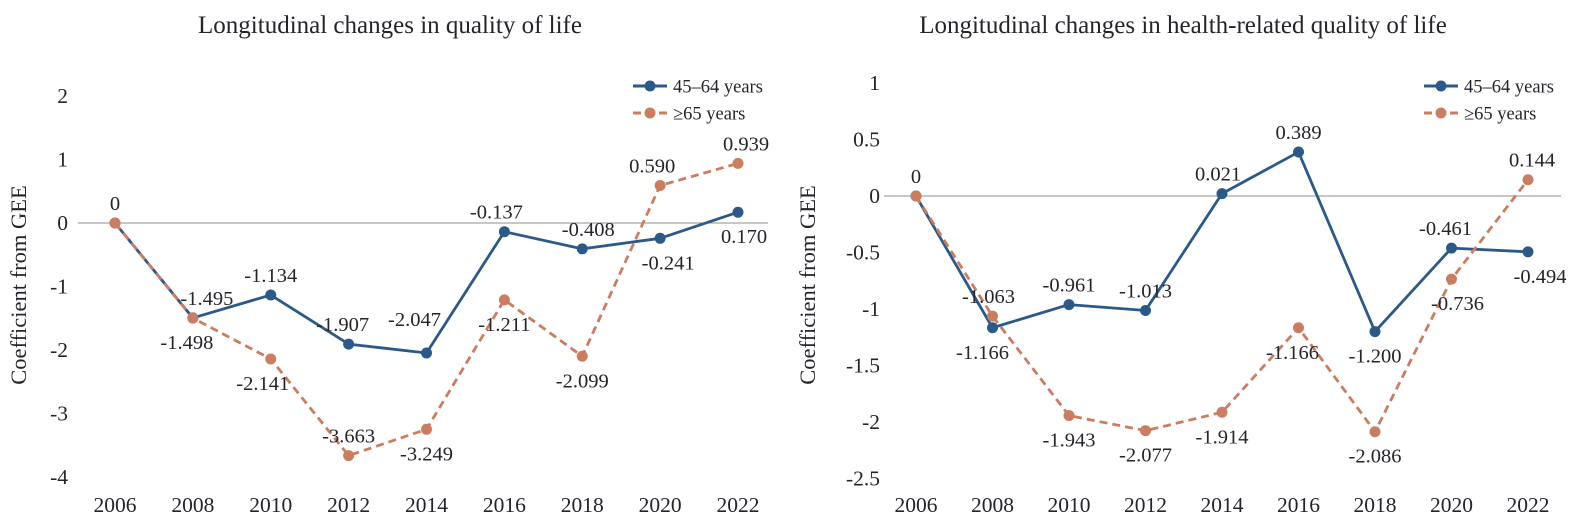 The height and width of the screenshot is (532, 1577). What do you see at coordinates (1375, 357) in the screenshot?
I see `data-point-label: -1.200` at bounding box center [1375, 357].